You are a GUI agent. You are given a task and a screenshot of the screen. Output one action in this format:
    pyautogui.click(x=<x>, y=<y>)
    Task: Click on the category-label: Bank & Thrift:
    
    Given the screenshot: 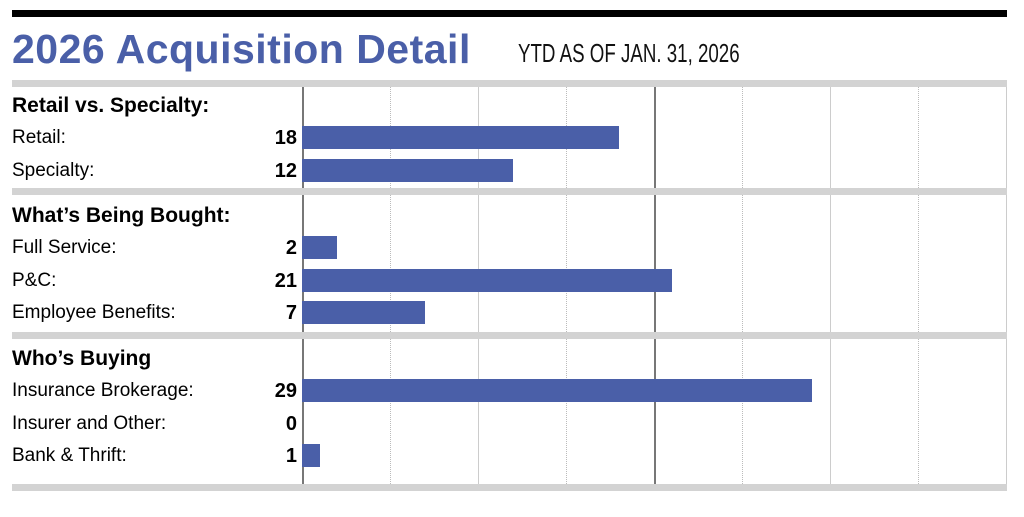 What is the action you would take?
    pyautogui.click(x=69, y=455)
    